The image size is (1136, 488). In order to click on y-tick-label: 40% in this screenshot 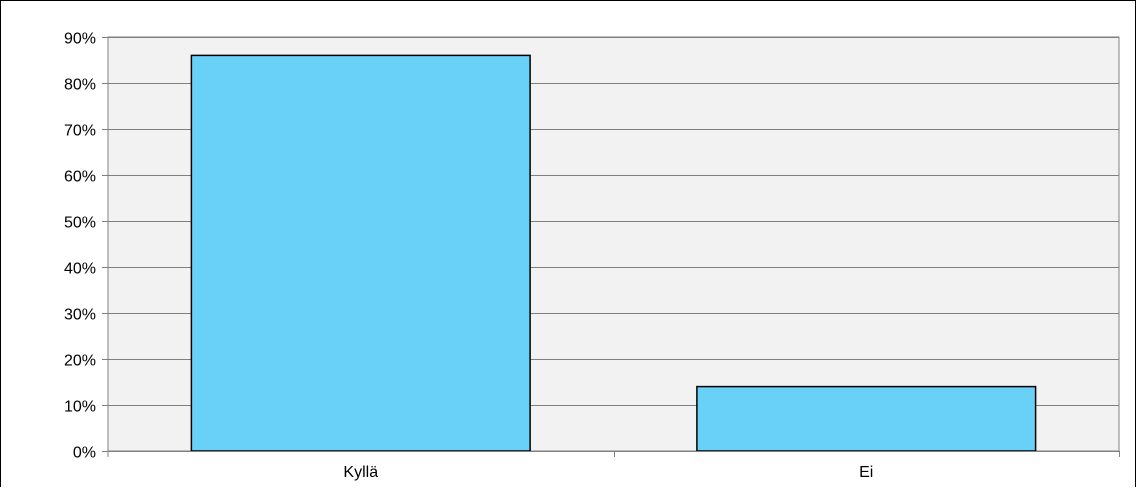, I will do `click(80, 269)`.